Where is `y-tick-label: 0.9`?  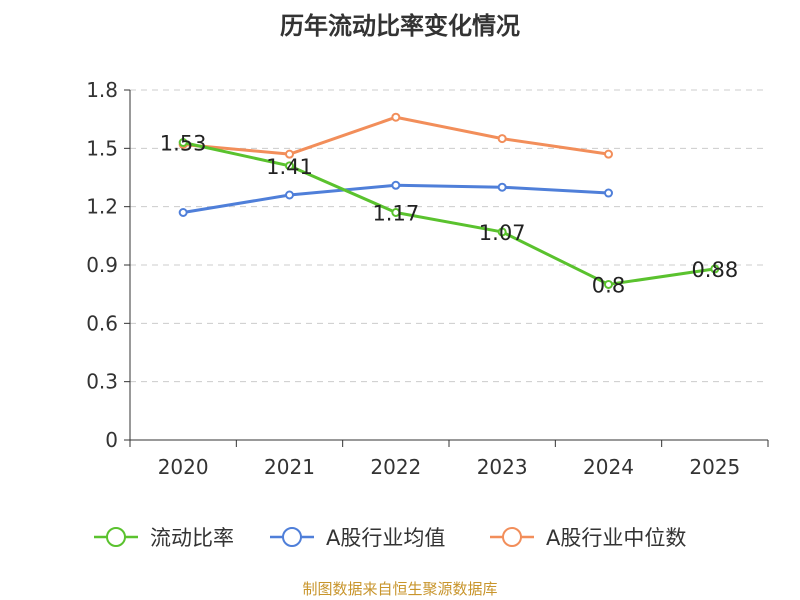
y-tick-label: 0.9 is located at coordinates (102, 265).